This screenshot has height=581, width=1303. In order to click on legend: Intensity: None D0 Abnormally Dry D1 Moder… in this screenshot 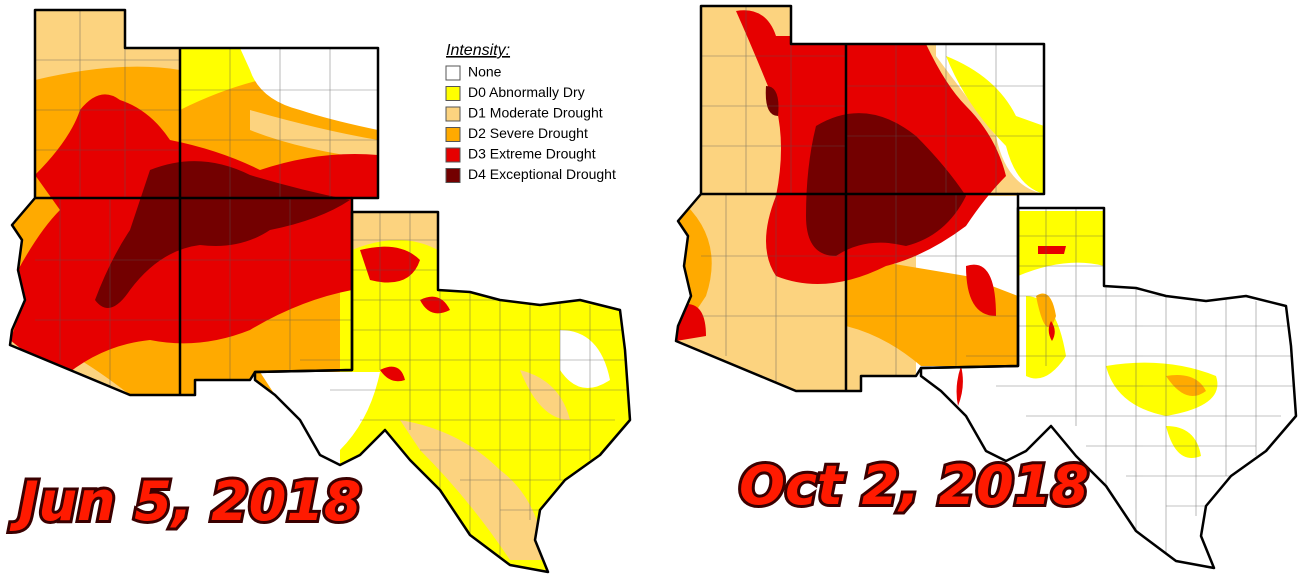, I will do `click(530, 112)`.